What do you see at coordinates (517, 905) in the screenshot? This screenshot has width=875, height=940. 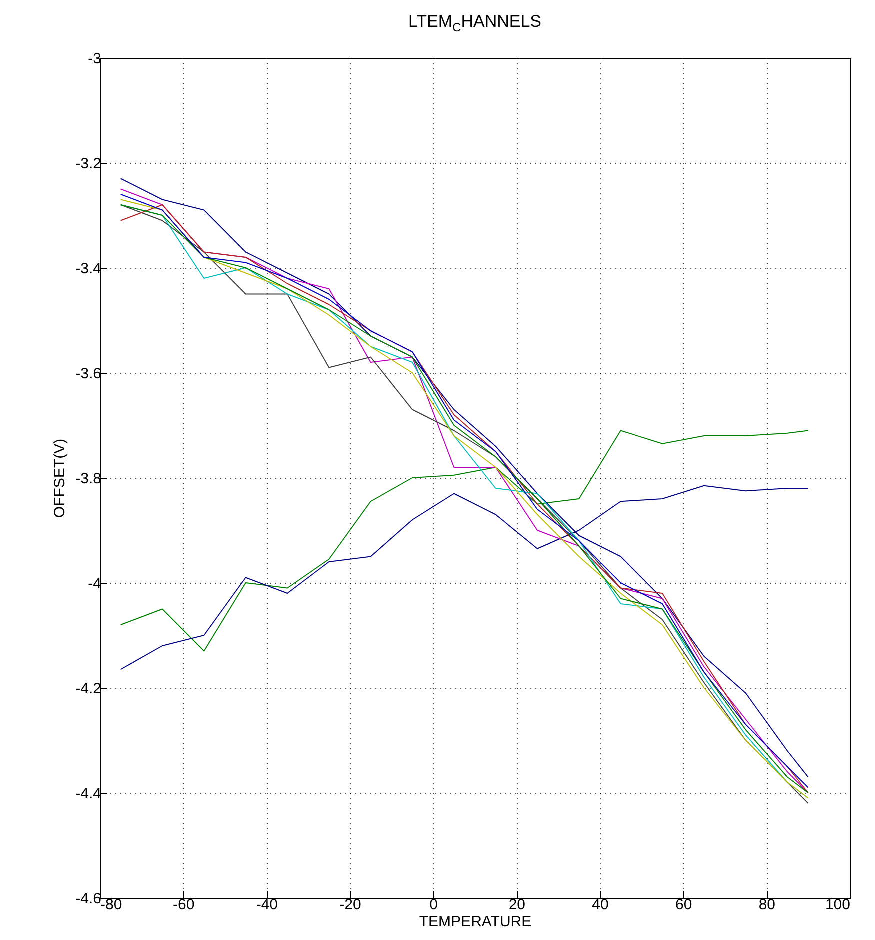 I see `x-tick-label: 20` at bounding box center [517, 905].